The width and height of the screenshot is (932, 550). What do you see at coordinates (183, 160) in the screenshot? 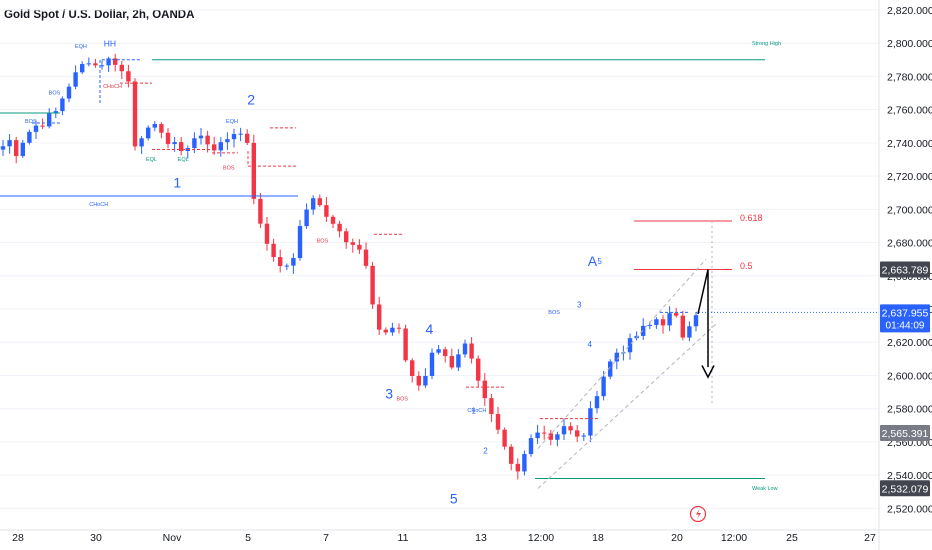
I see `annotation-label: EQL` at bounding box center [183, 160].